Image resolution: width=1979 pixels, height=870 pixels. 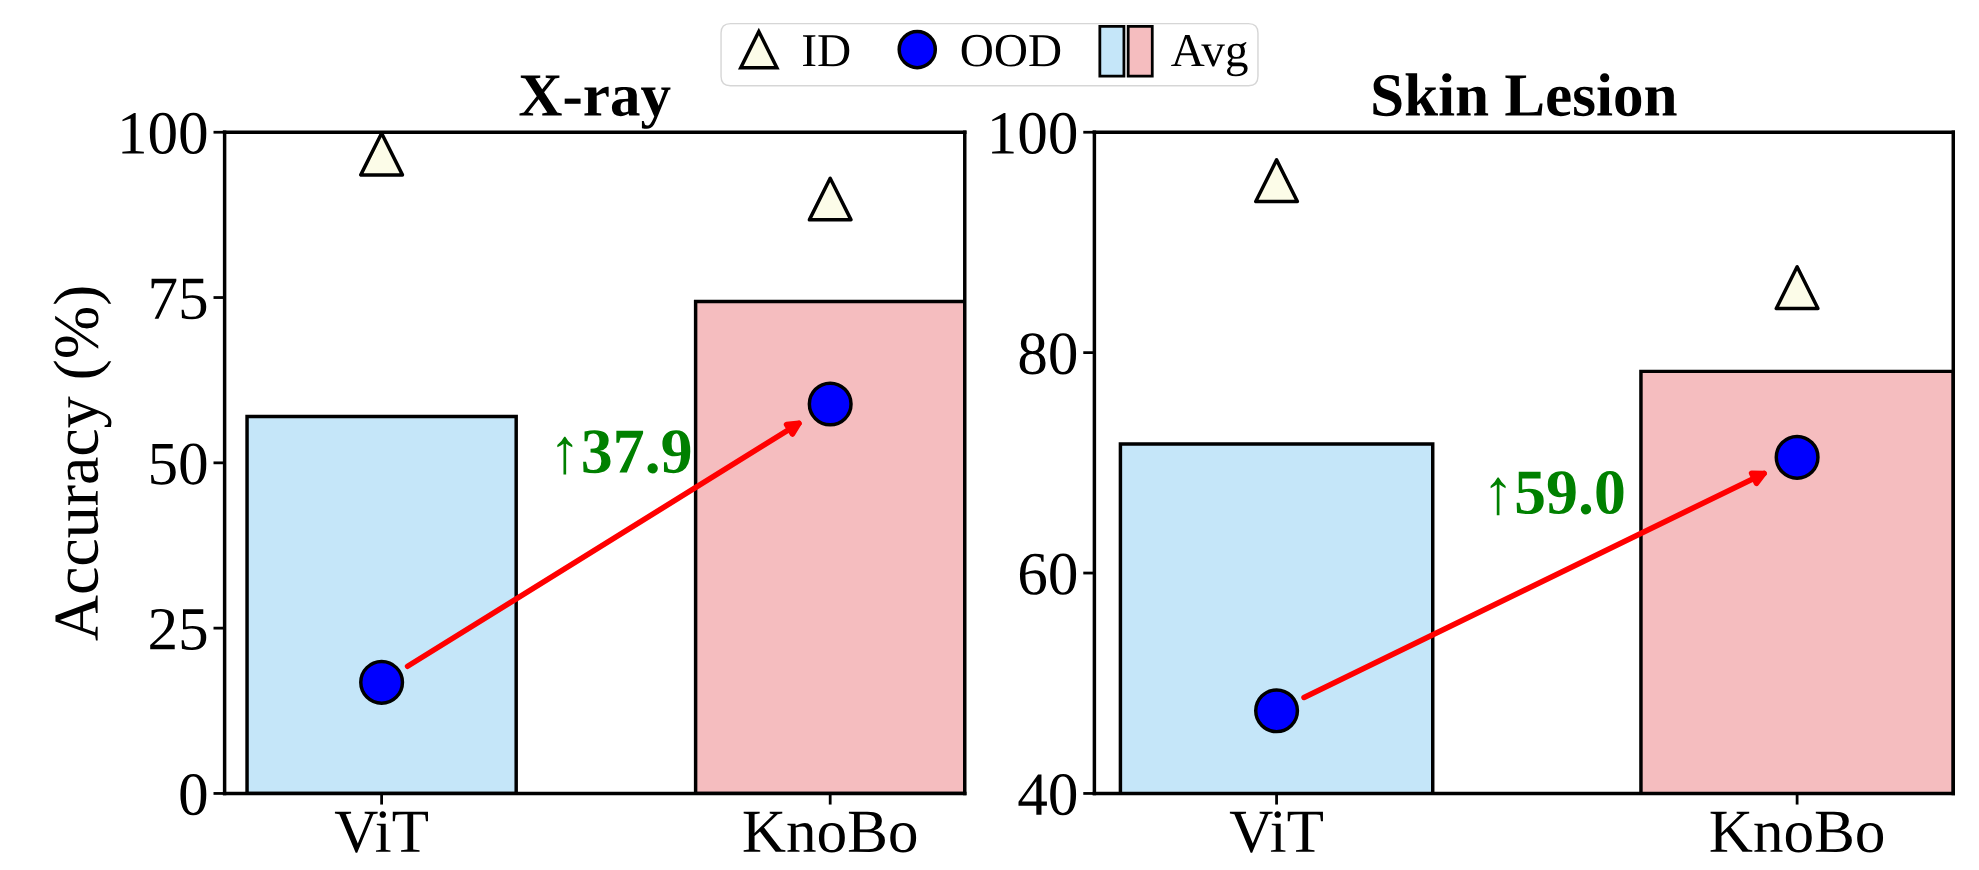 What do you see at coordinates (178, 629) in the screenshot?
I see `y-tick-label: 25` at bounding box center [178, 629].